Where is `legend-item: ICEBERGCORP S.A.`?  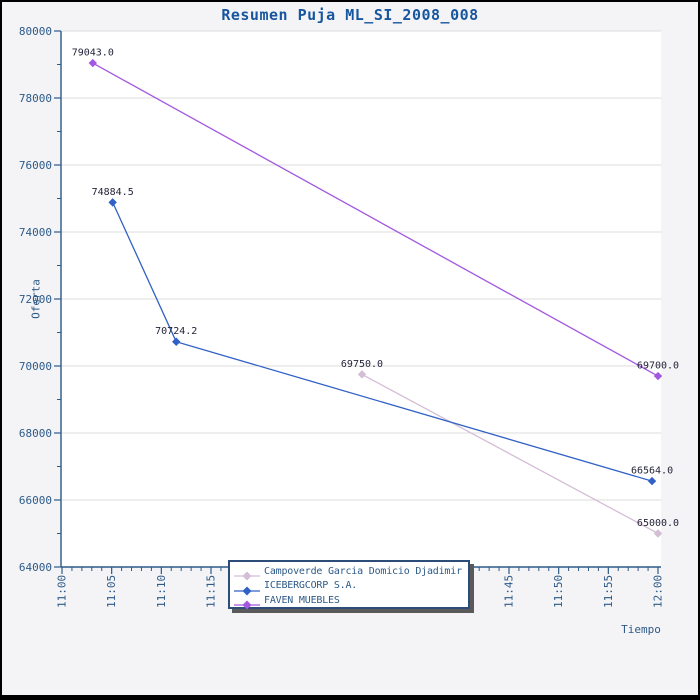 legend-item: ICEBERGCORP S.A. is located at coordinates (351, 587).